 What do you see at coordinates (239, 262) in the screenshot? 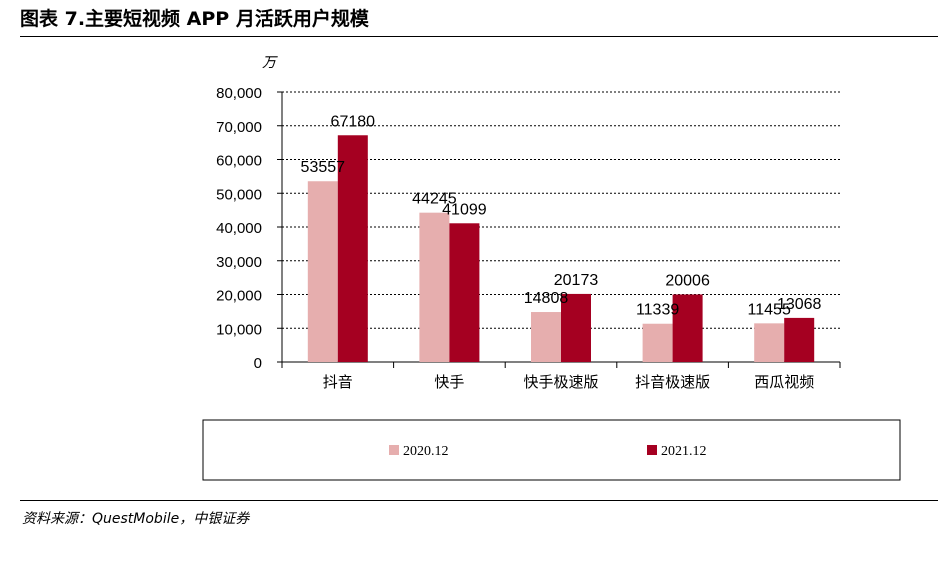
I see `y-tick-label: 30,000` at bounding box center [239, 262].